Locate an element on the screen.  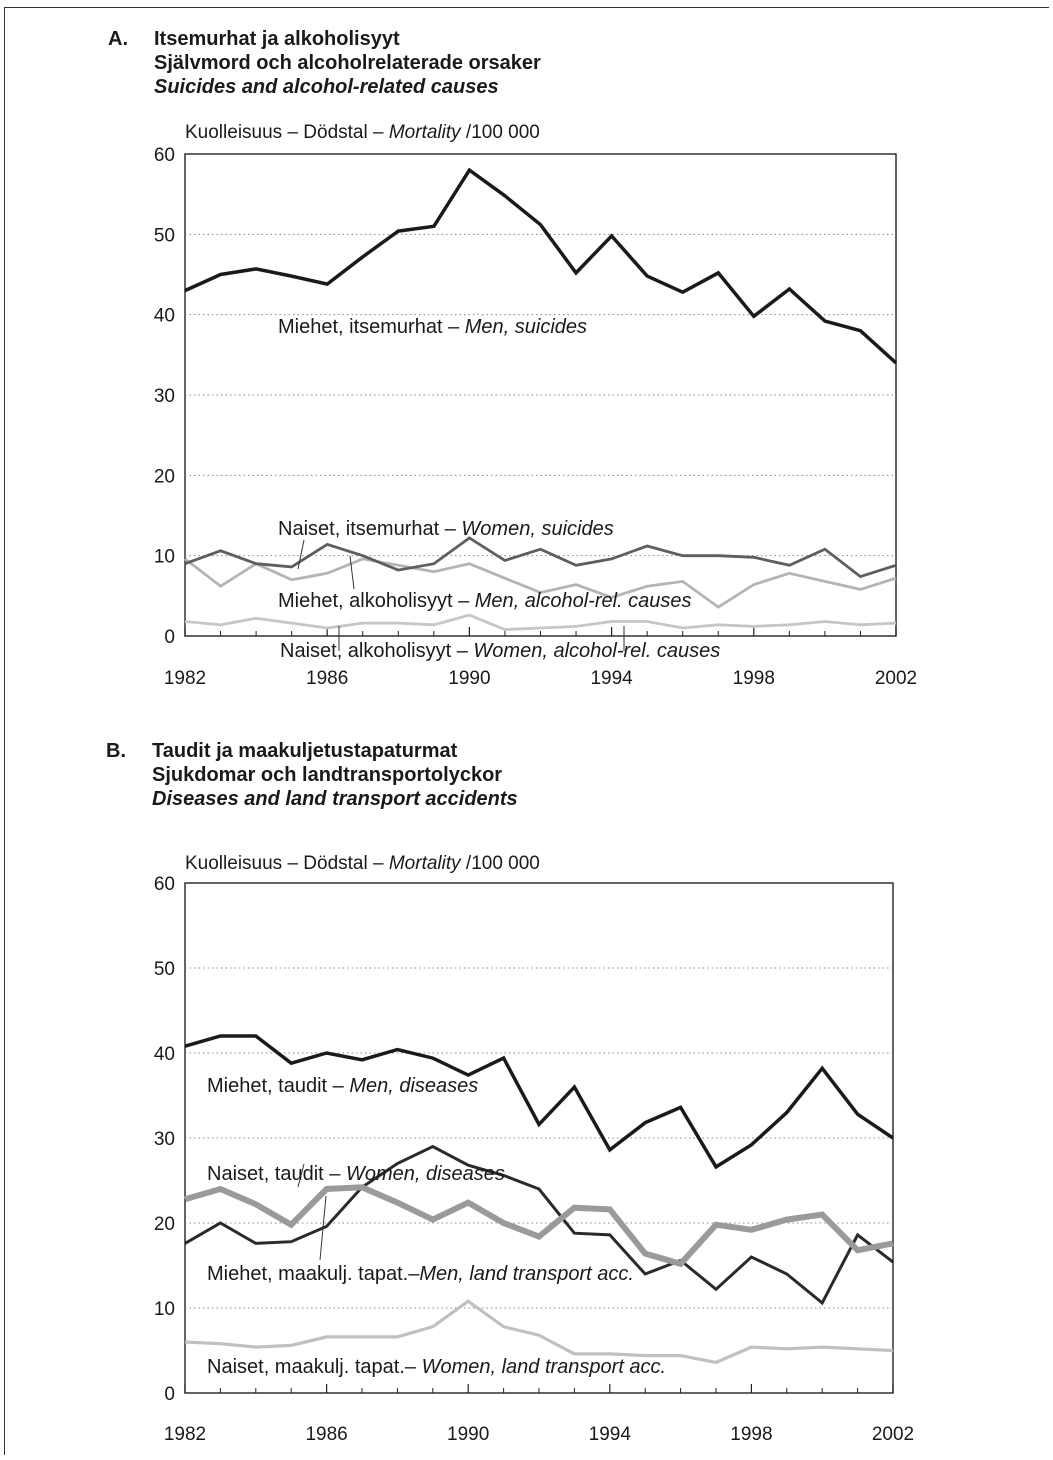
chart-b-ylabel-prefix: Kuolleisuus – Dödstal – is located at coordinates (287, 863).